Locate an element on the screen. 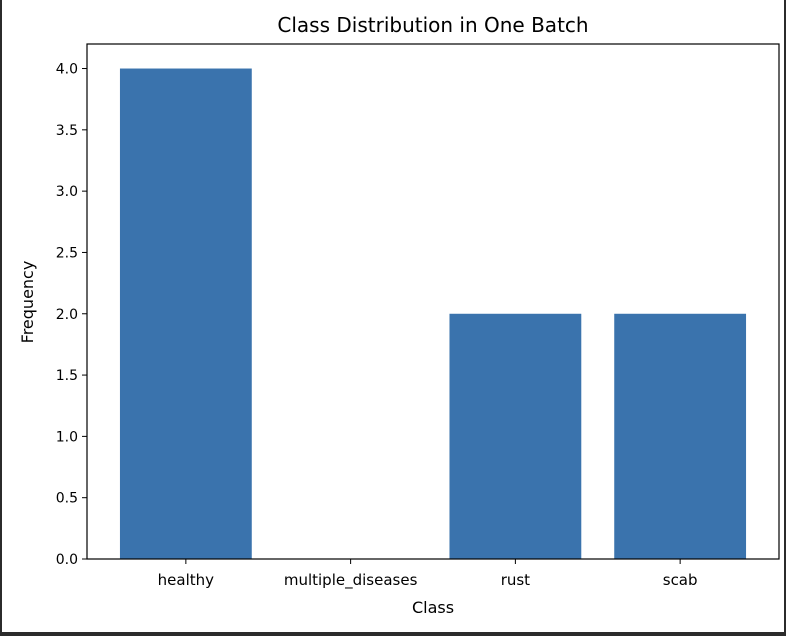 The image size is (786, 636). y-tick-label: 3.5 is located at coordinates (67, 131).